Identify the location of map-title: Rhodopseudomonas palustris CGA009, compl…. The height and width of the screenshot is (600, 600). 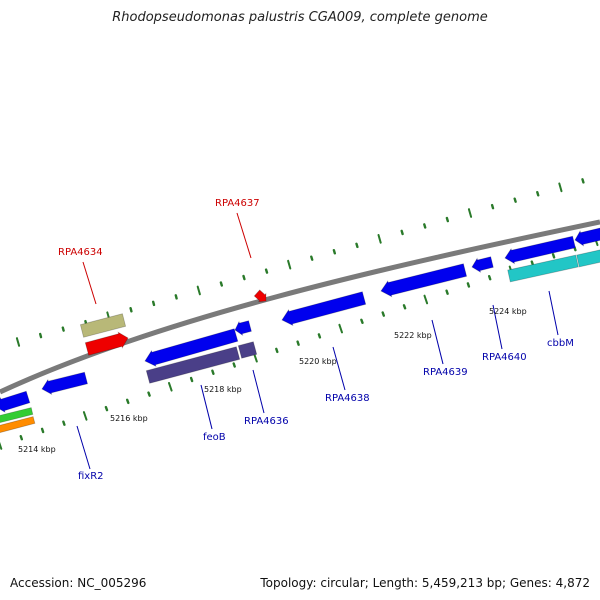
(300, 17).